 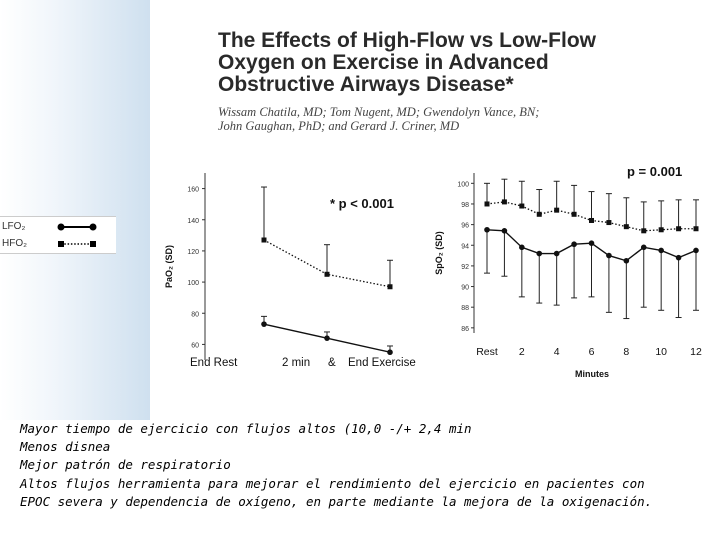 What do you see at coordinates (193, 190) in the screenshot?
I see `y-tick-label: 160` at bounding box center [193, 190].